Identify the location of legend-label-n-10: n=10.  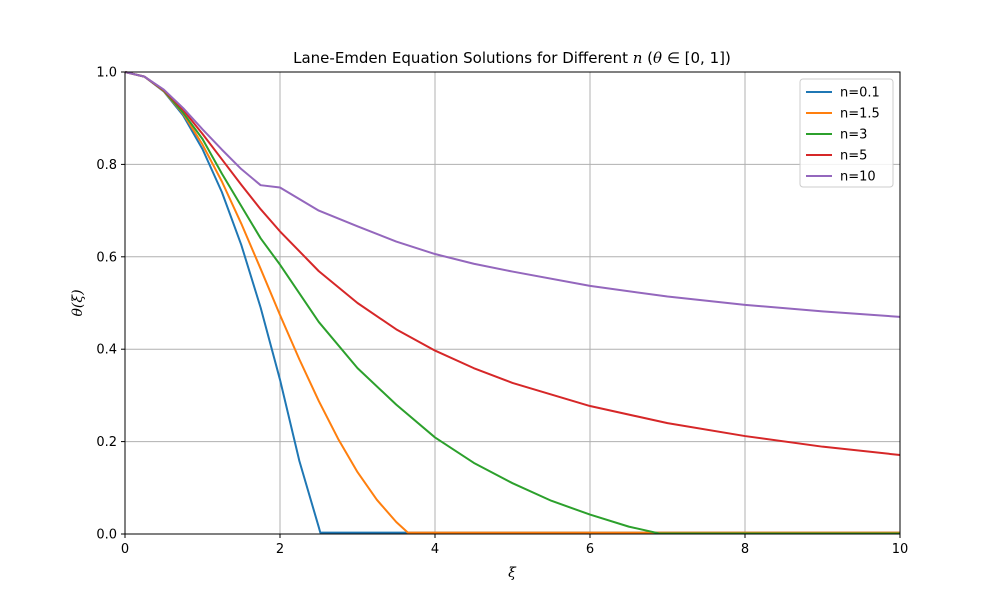
(858, 177).